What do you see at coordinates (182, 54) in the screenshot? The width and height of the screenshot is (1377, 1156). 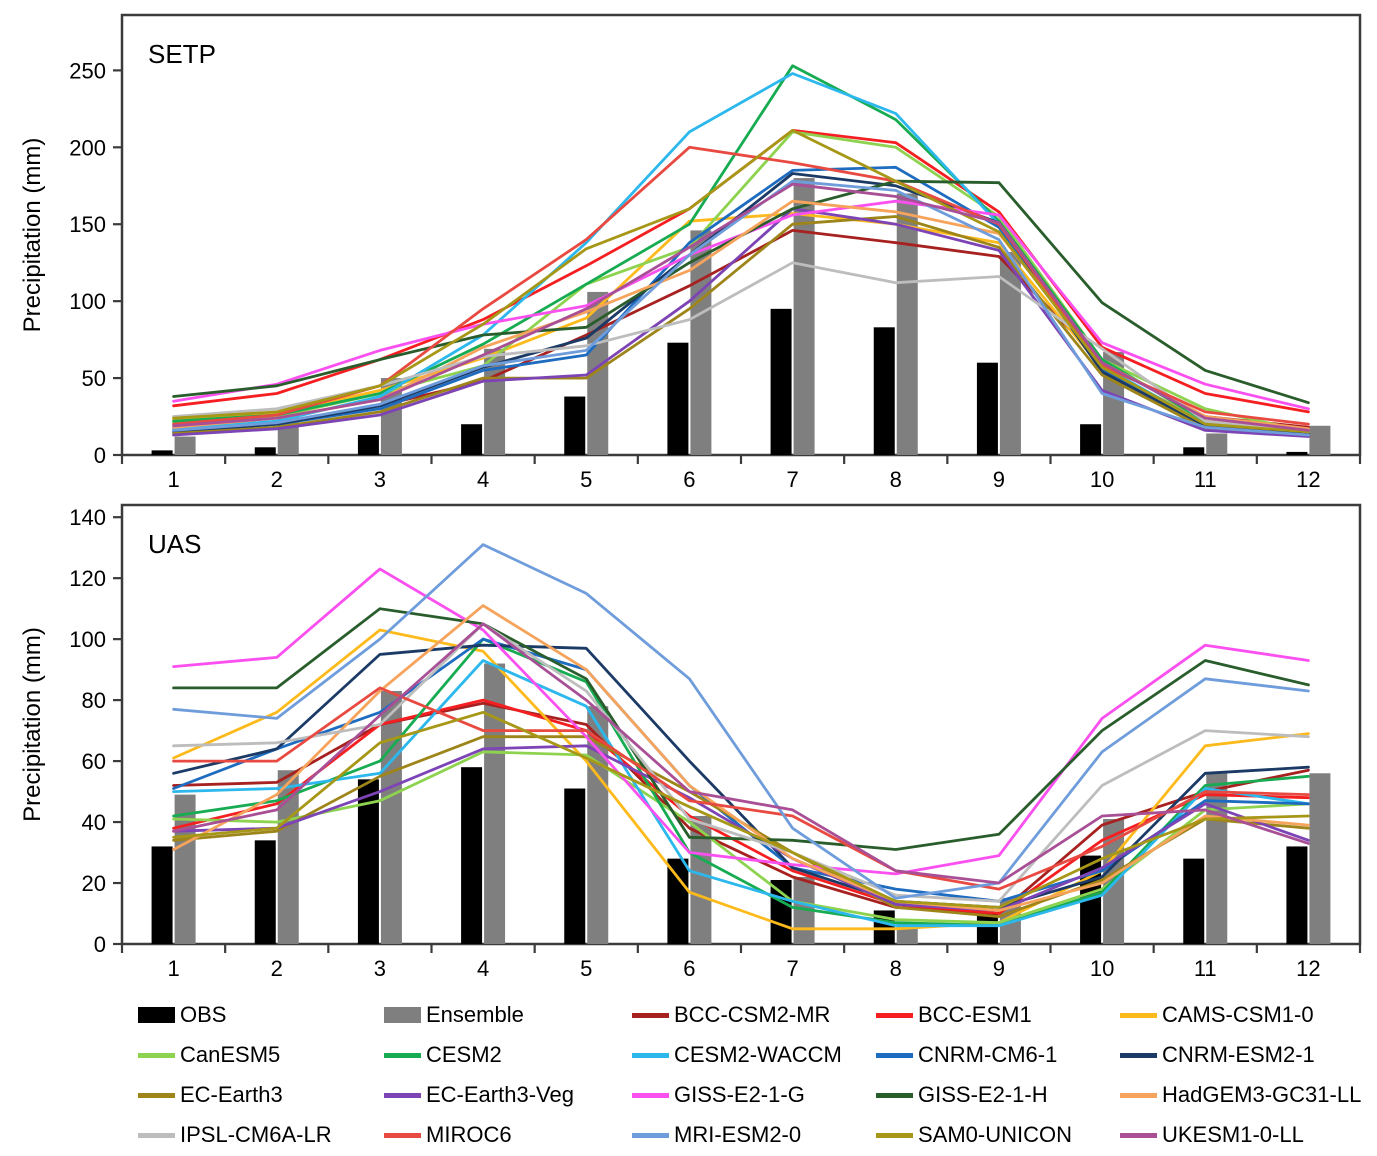 I see `panel-label-SETP: SETP` at bounding box center [182, 54].